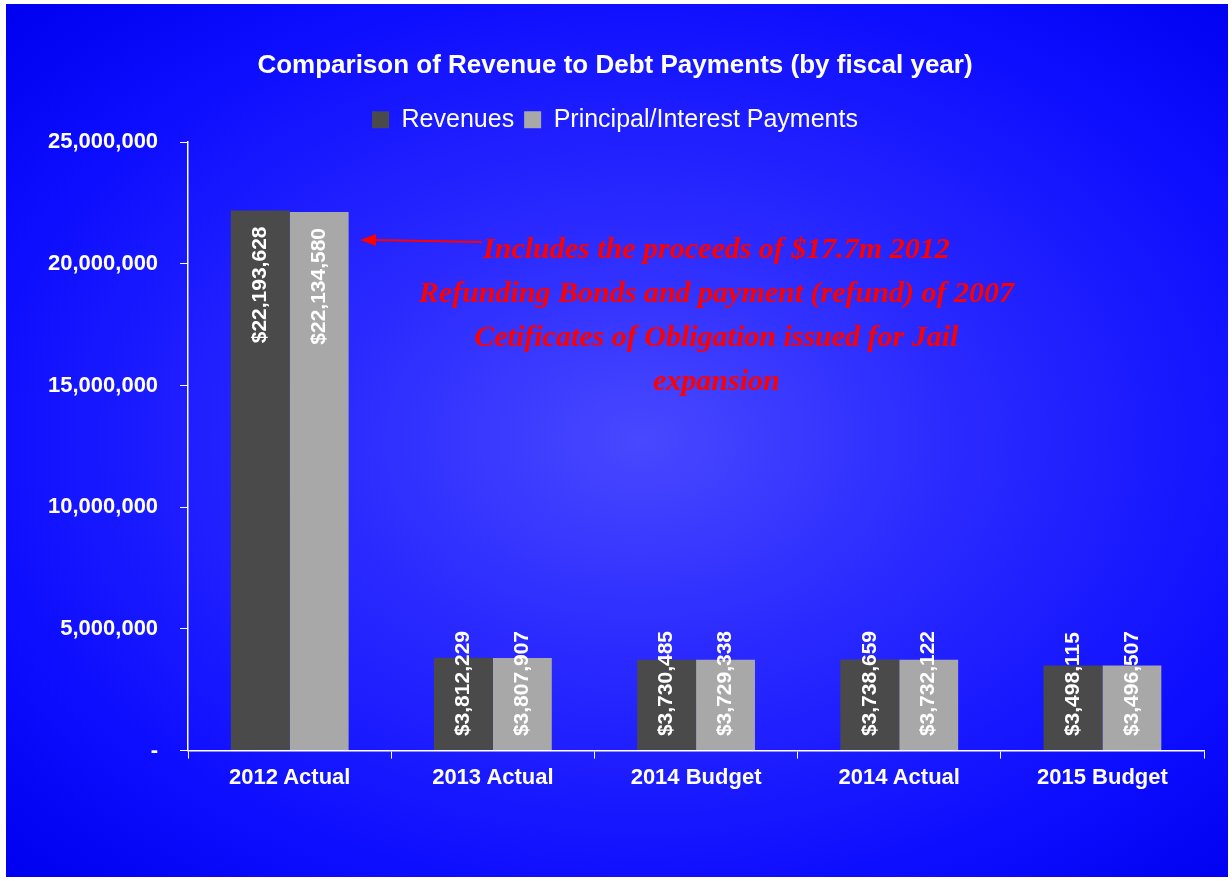 This screenshot has width=1232, height=881. I want to click on data-label: $22,193,628, so click(259, 285).